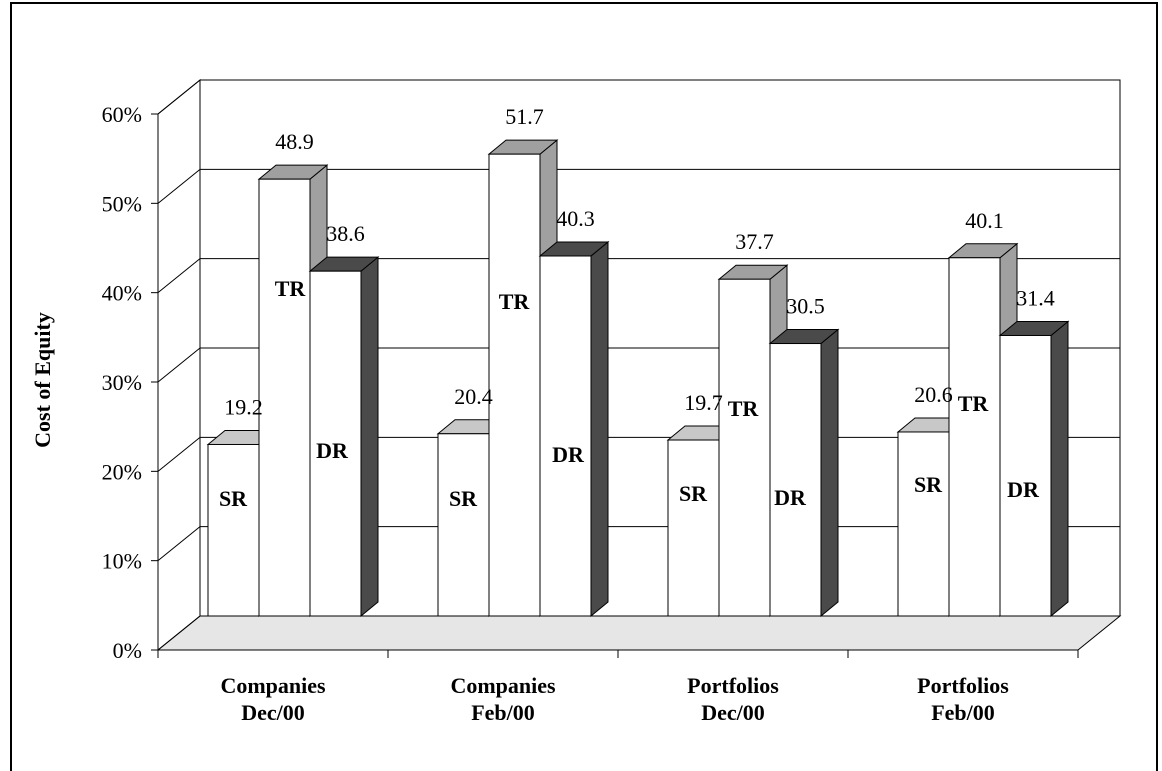 The height and width of the screenshot is (771, 1162). Describe the element at coordinates (639, 633) in the screenshot. I see `floor` at that location.